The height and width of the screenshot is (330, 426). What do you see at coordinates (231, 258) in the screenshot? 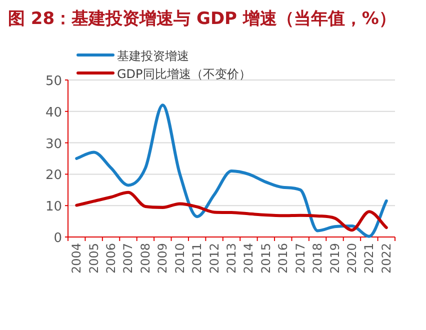
I see `x-tick-label: 2013` at bounding box center [231, 258].